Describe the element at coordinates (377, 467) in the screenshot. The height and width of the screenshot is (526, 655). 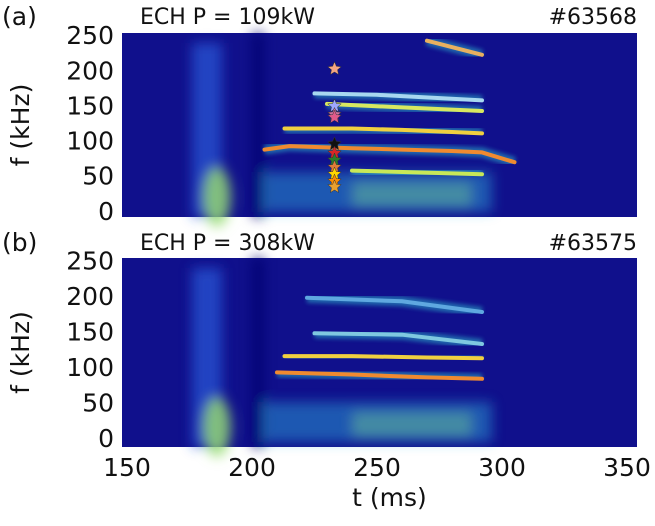
I see `x-tick-label: 250` at that location.